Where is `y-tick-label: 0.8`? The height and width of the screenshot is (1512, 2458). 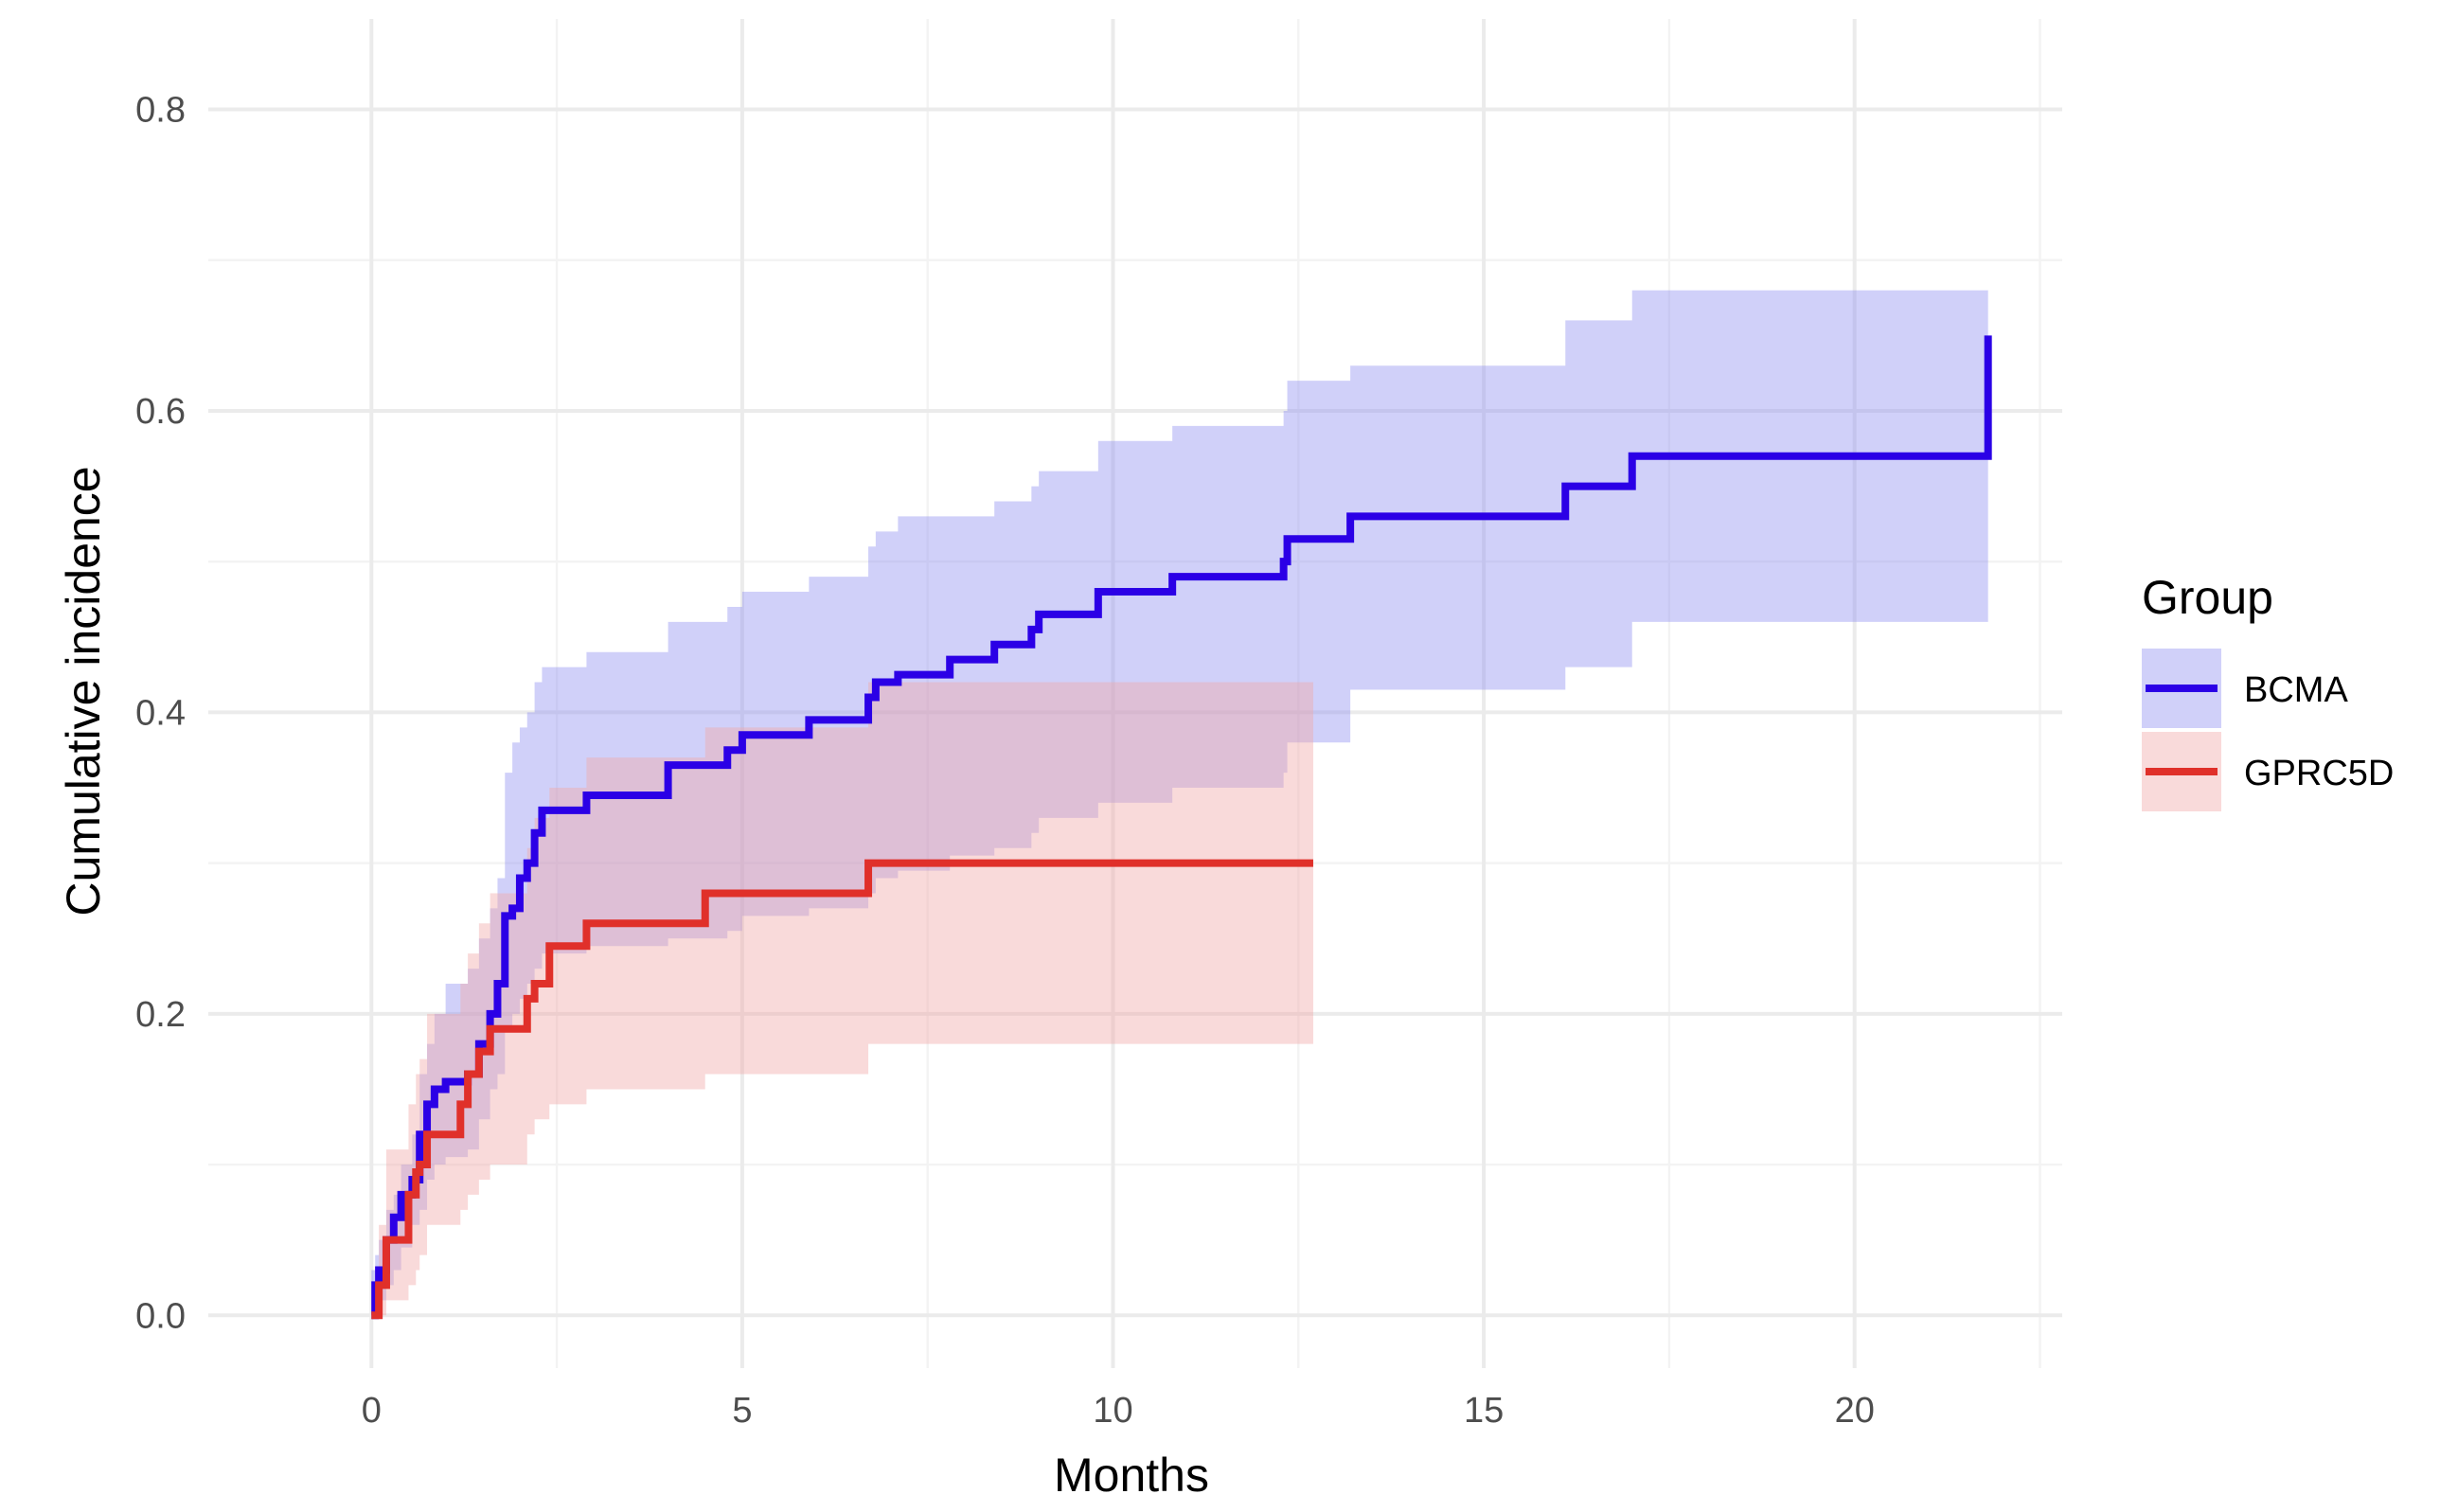 y-tick-label: 0.8 is located at coordinates (160, 111).